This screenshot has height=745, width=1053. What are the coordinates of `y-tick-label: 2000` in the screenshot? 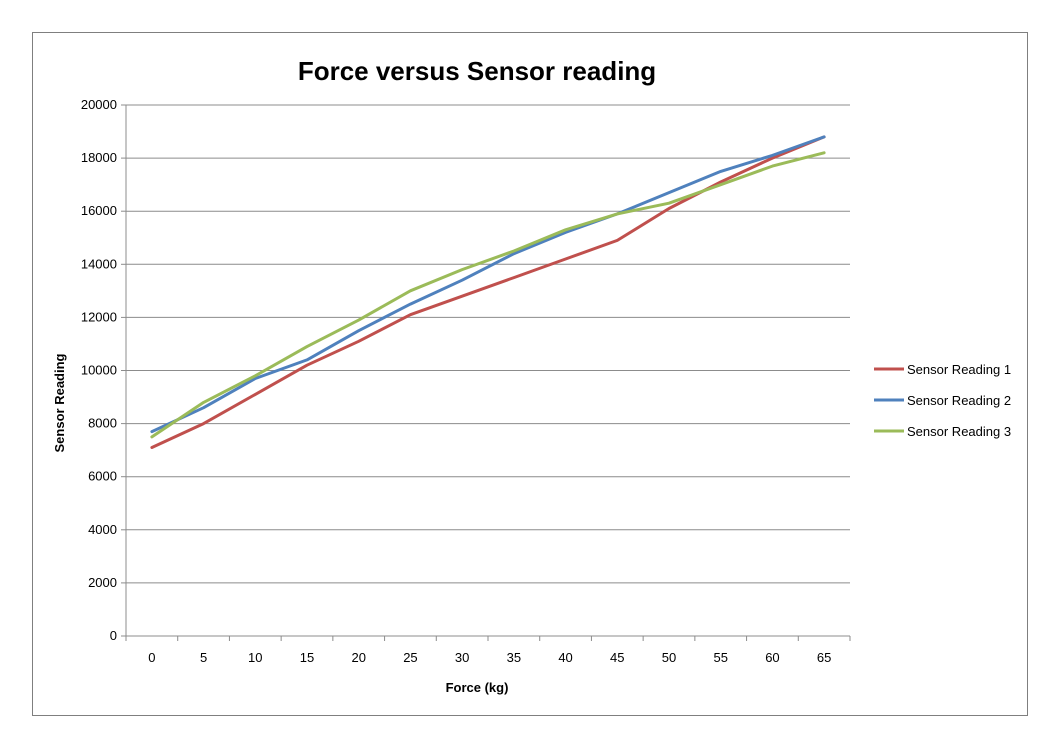 It's located at (102, 582).